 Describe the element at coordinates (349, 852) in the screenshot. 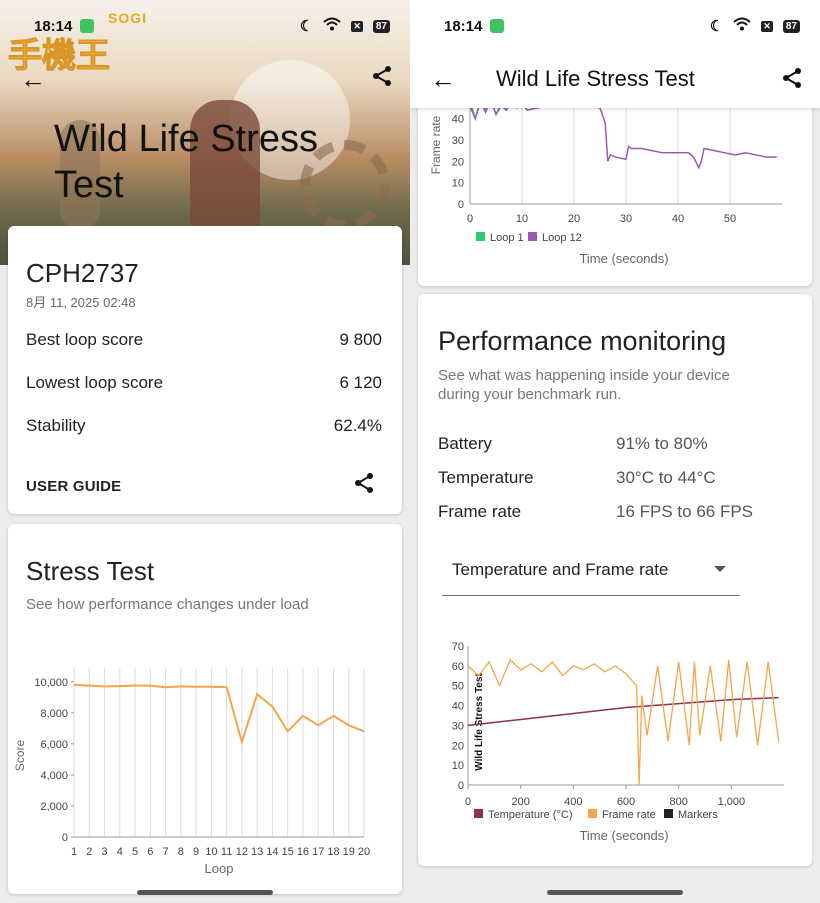

I see `x-tick-label: 19` at that location.